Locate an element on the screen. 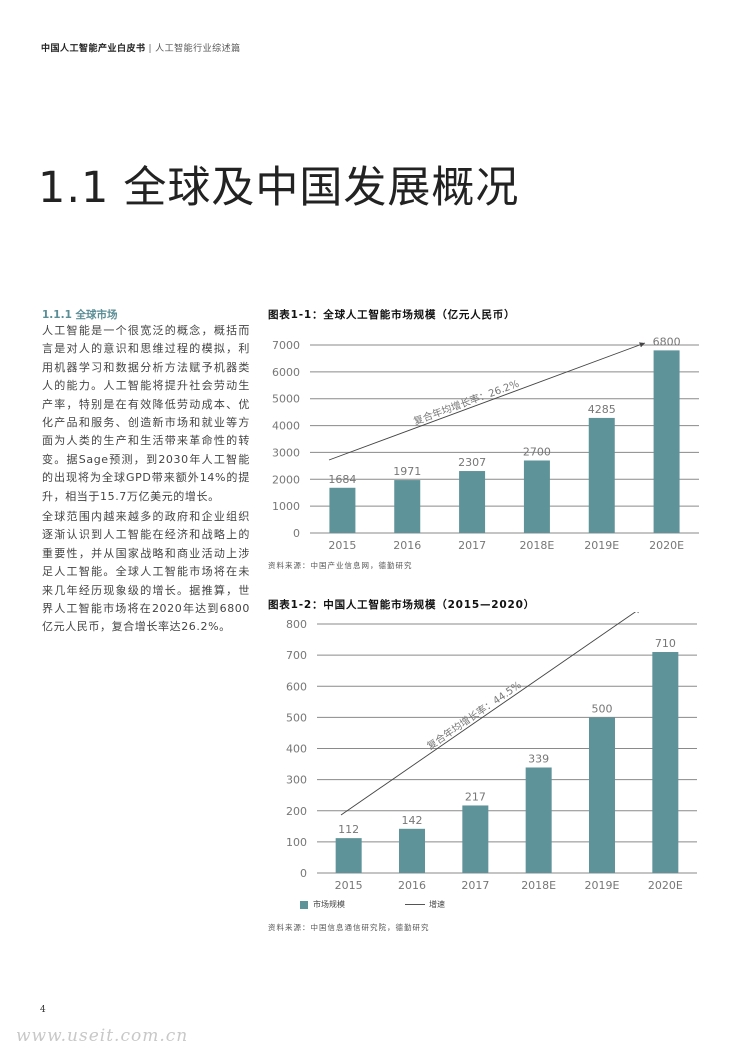  chart-1-title: 图表1-1：全球人工智能市场规模（亿元人民币） is located at coordinates (392, 315).